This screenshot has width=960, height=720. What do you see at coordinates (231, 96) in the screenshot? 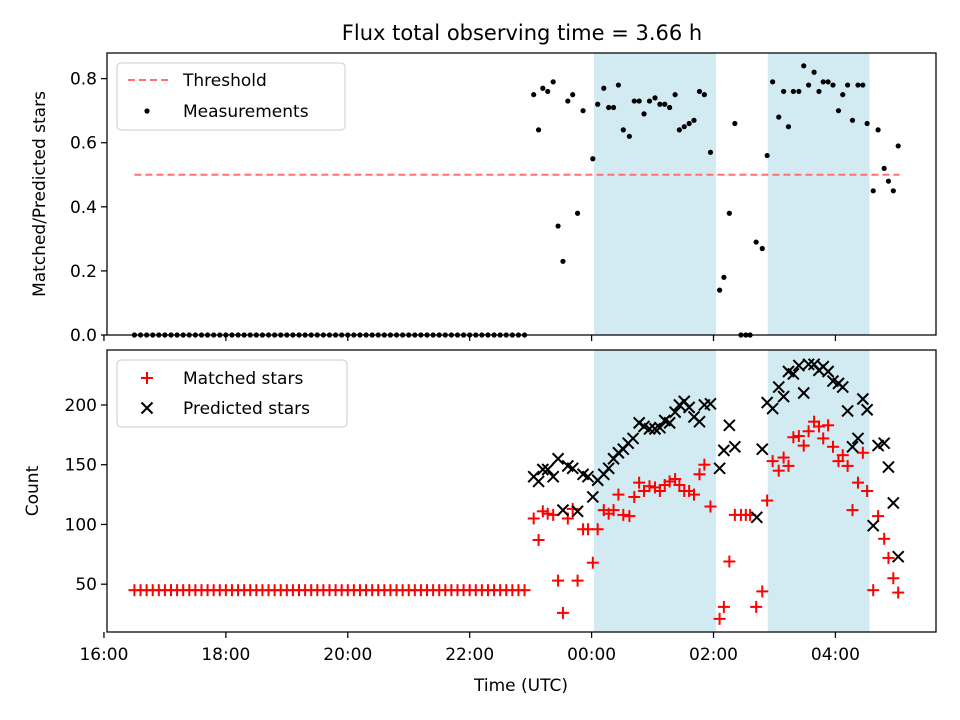
I see `top-legend: Threshold Measurements` at bounding box center [231, 96].